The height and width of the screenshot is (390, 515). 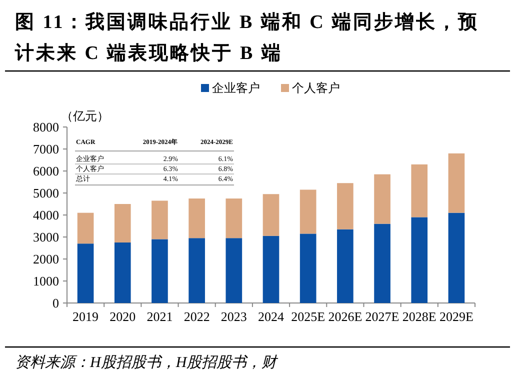 What do you see at coordinates (123, 316) in the screenshot?
I see `x-tick-label: 2020` at bounding box center [123, 316].